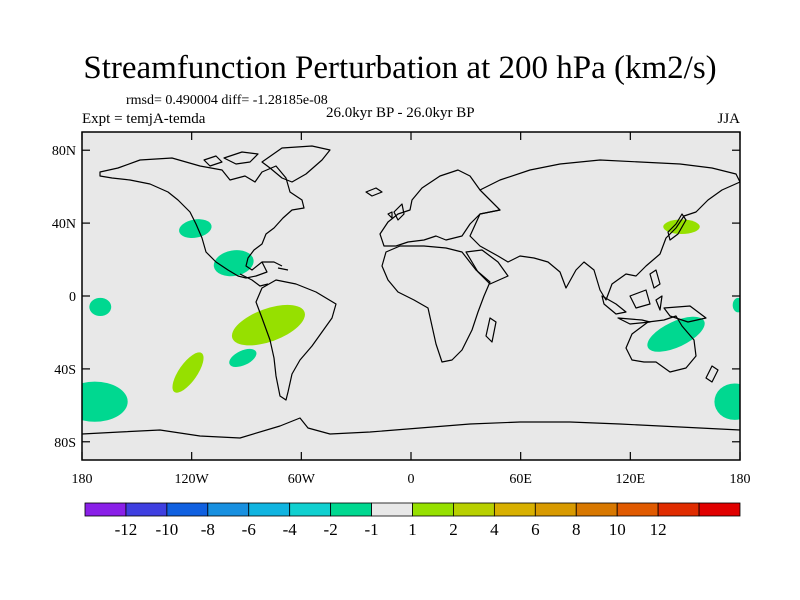  I want to click on colorbar-label: 10, so click(617, 529).